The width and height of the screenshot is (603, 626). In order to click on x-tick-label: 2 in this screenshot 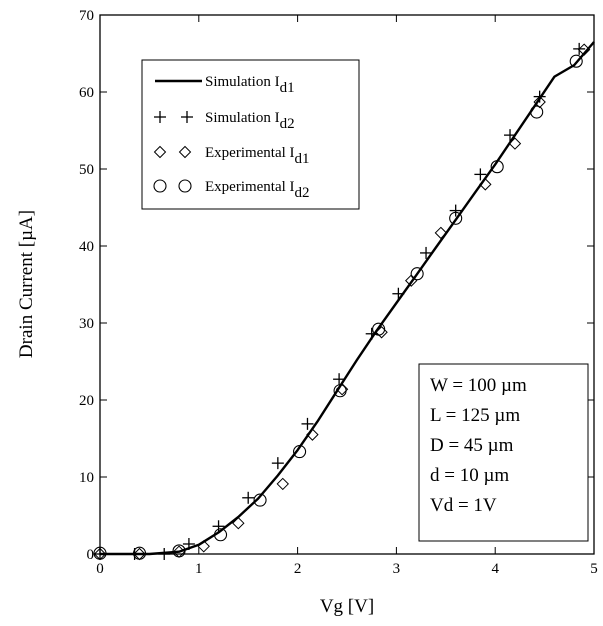, I will do `click(298, 569)`.